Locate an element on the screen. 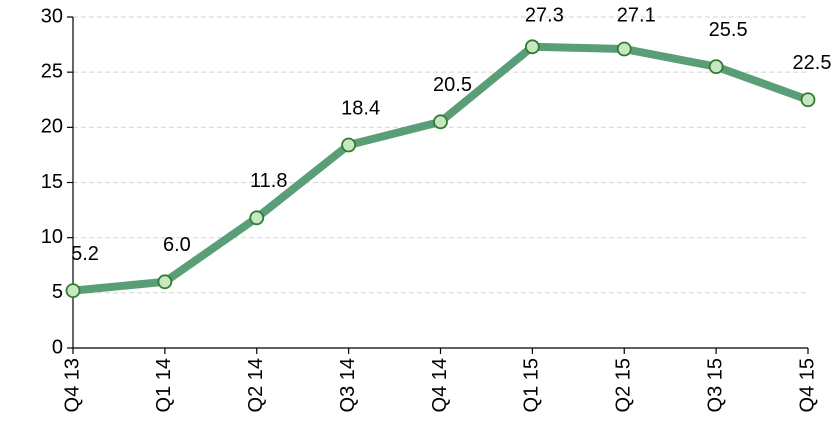 The image size is (840, 440). x-tick-label: Q4 14 is located at coordinates (440, 385).